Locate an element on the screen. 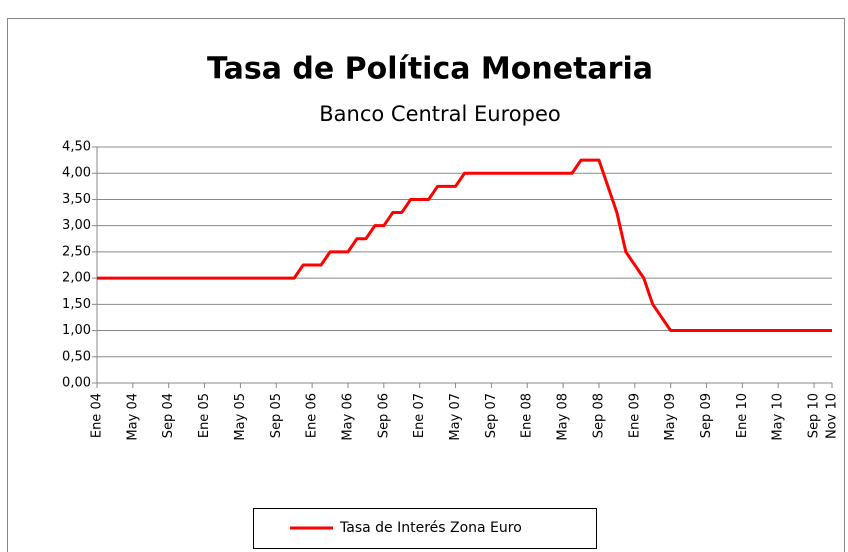 This screenshot has height=552, width=848. legend-label: Tasa de Interés Zona Euro is located at coordinates (430, 528).